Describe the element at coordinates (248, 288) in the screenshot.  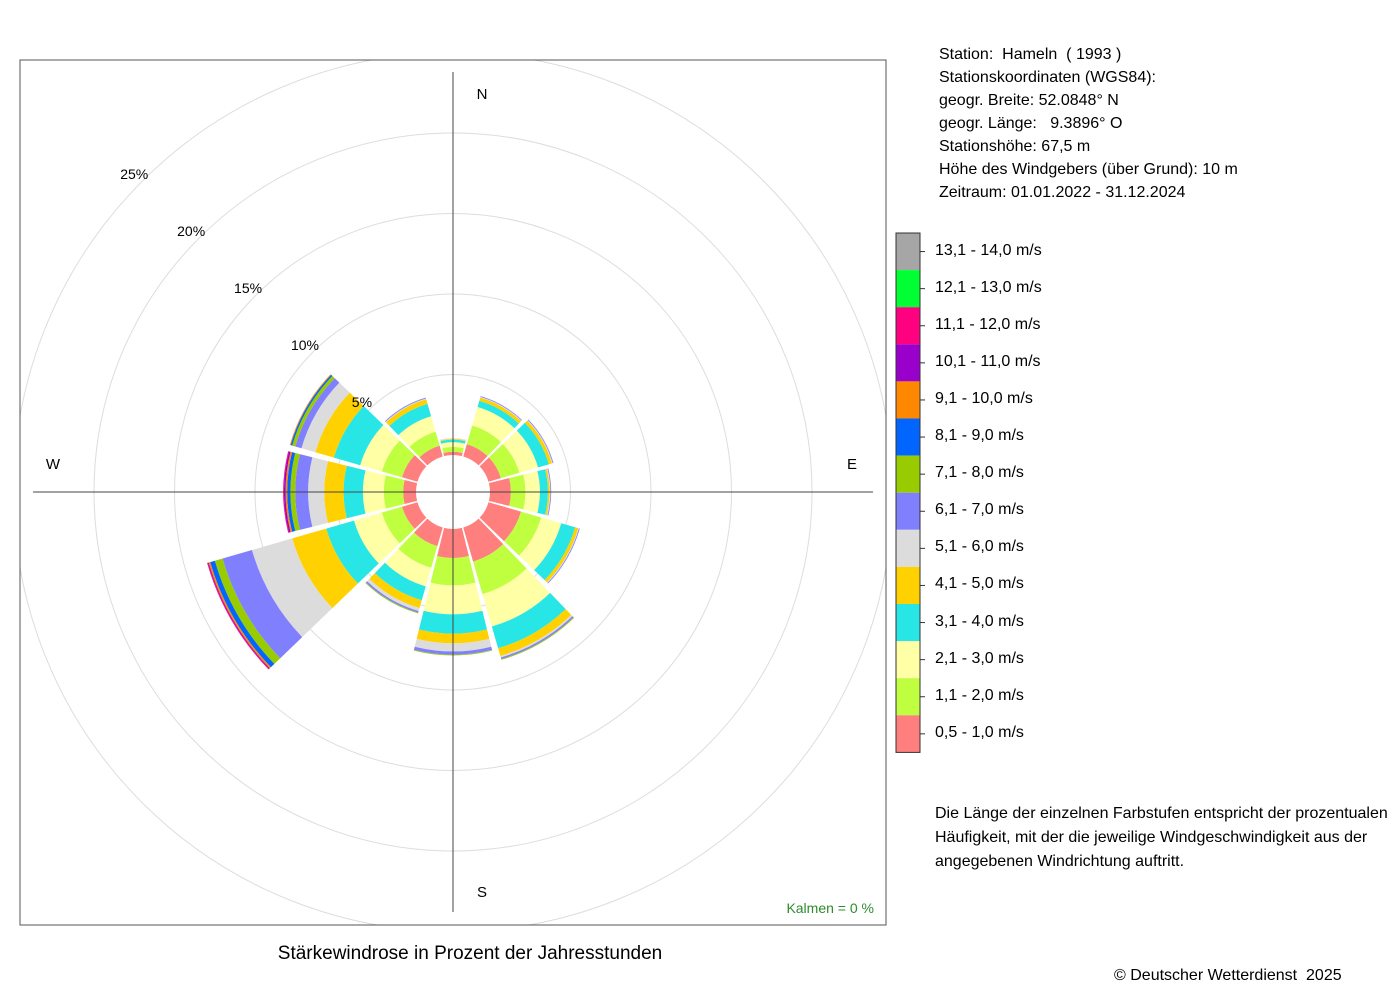
I see `ring-label: 15%` at that location.